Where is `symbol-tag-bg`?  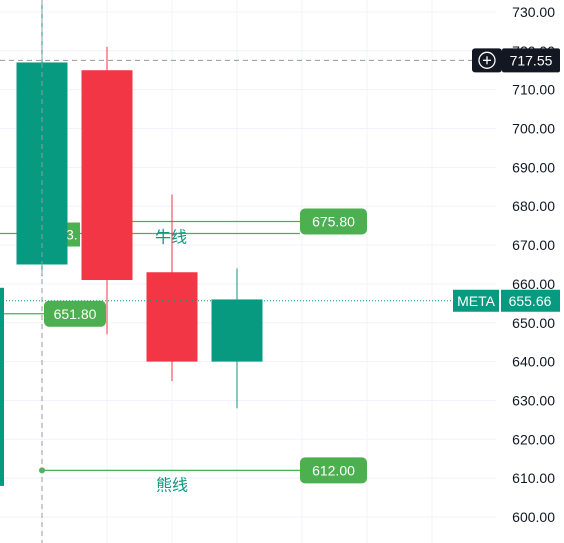 symbol-tag-bg is located at coordinates (476, 300).